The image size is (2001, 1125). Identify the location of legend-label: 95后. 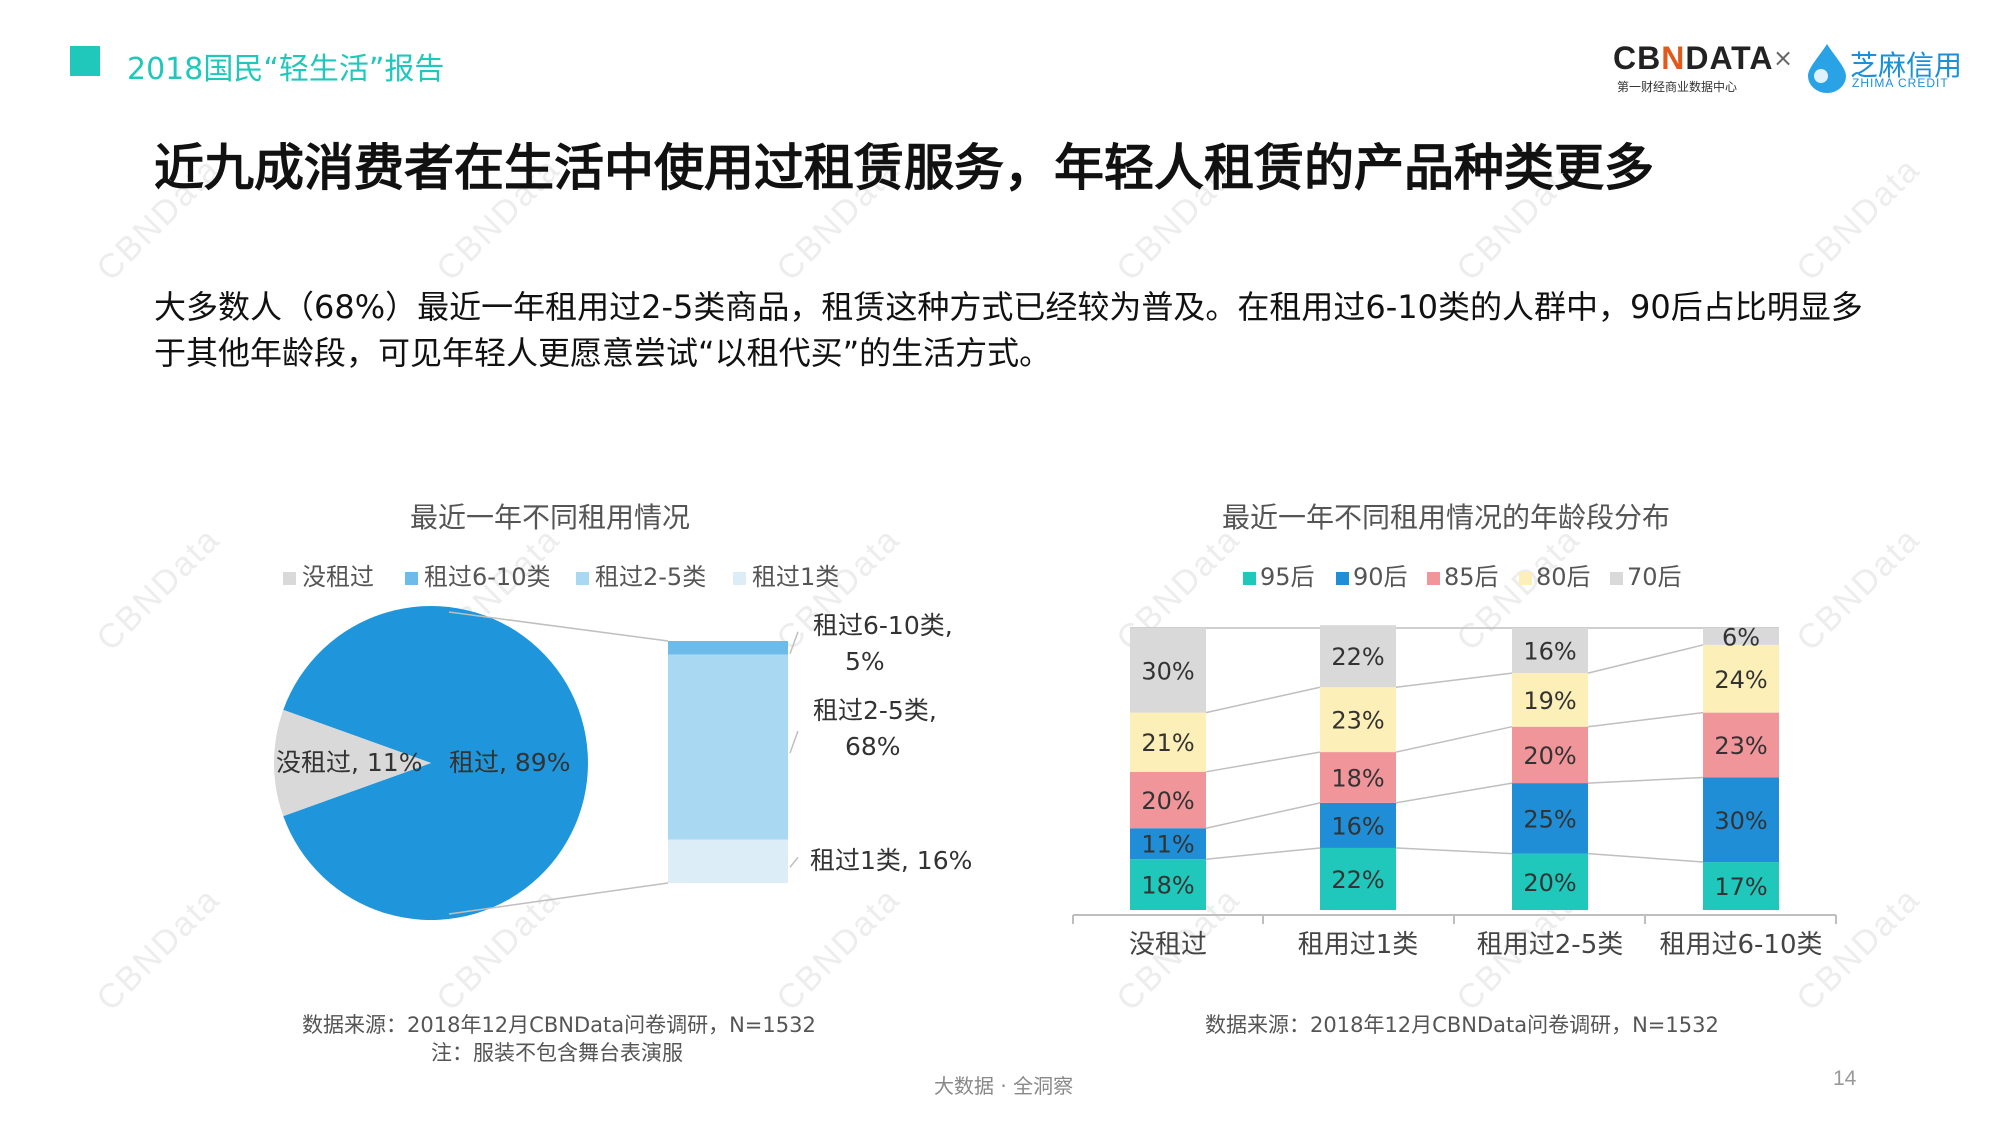
(1287, 577).